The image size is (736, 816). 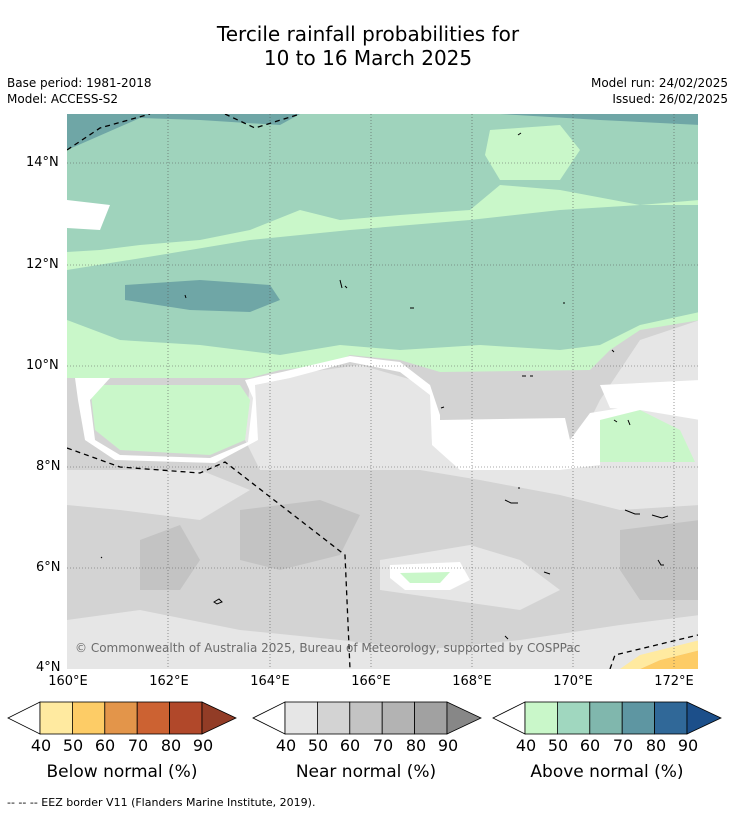 What do you see at coordinates (670, 99) in the screenshot?
I see `issued-date: Issued: 26/02/2025` at bounding box center [670, 99].